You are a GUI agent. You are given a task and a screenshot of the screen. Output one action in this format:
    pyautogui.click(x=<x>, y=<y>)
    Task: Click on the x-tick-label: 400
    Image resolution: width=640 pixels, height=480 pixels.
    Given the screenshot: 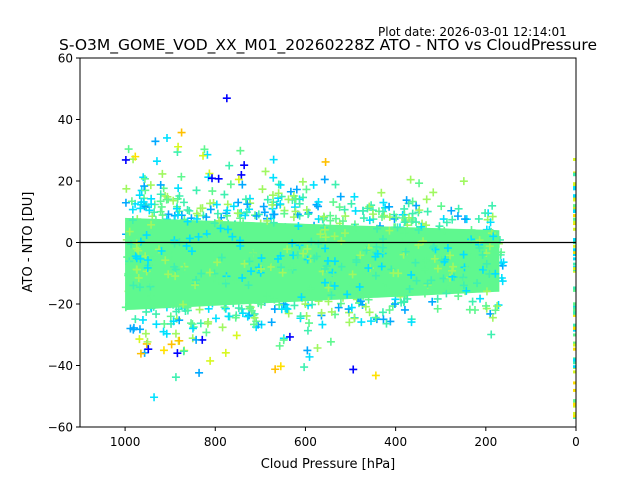 What is the action you would take?
    pyautogui.click(x=395, y=442)
    